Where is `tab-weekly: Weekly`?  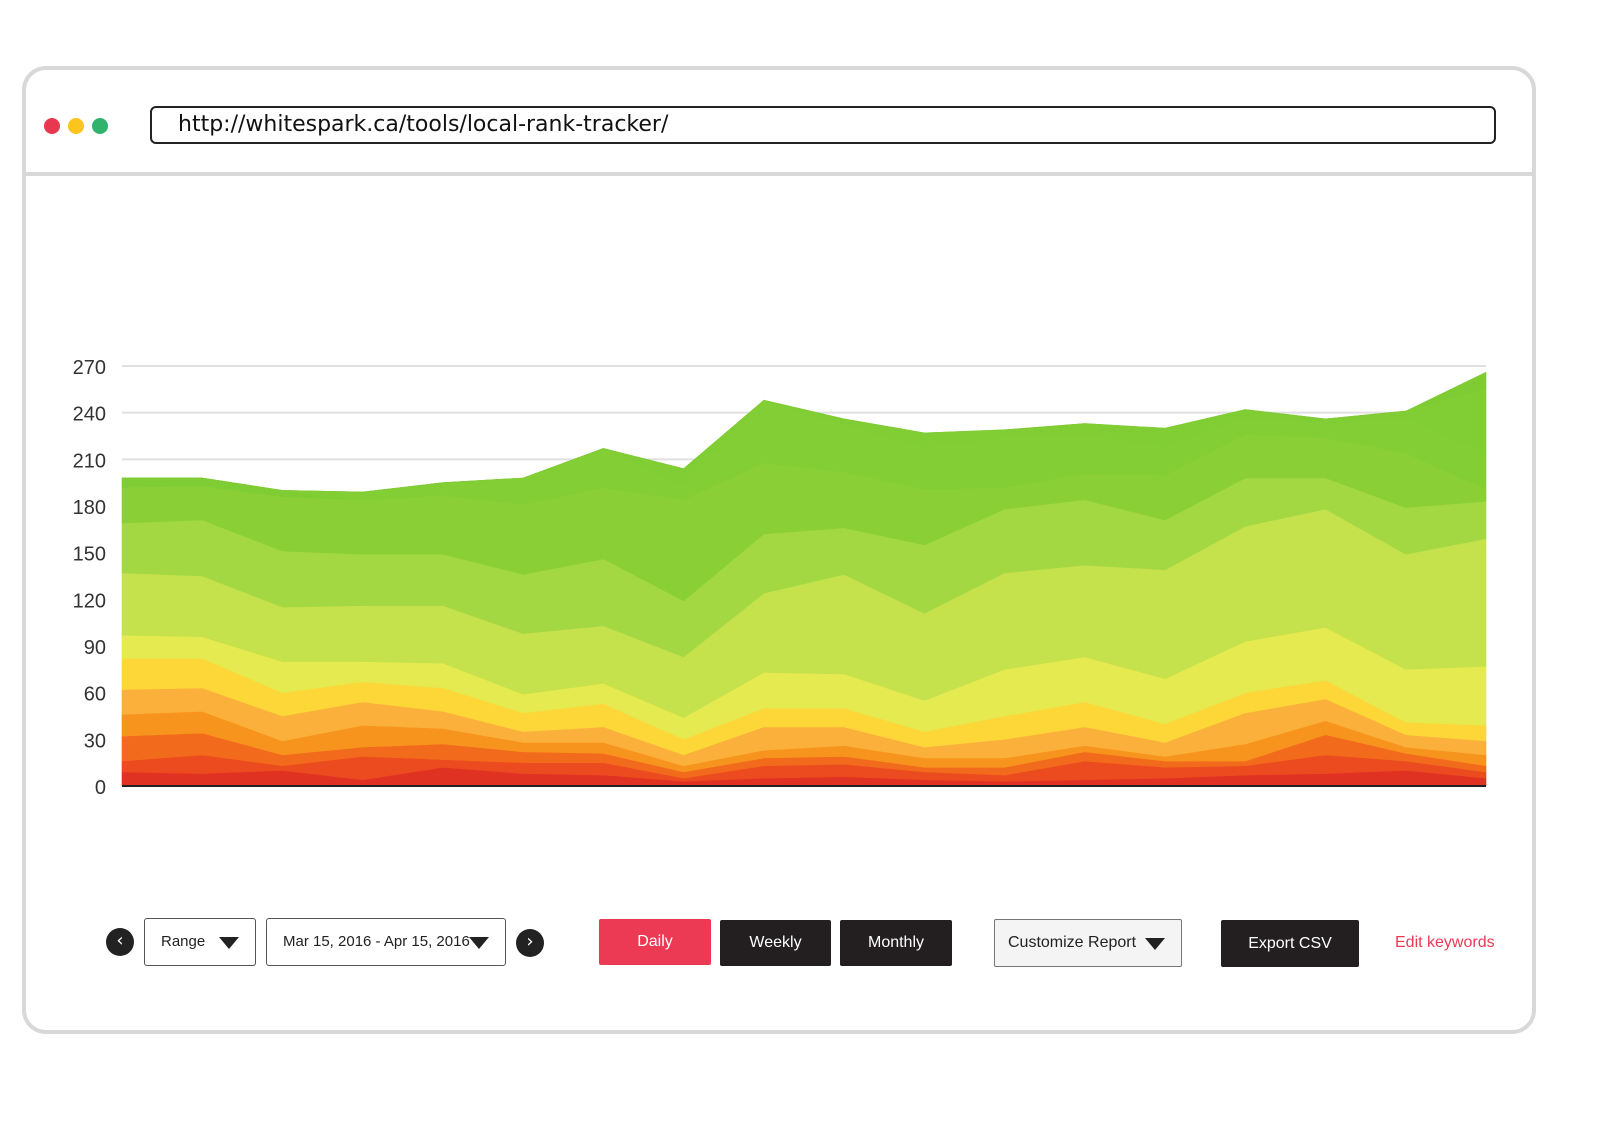 tab-weekly: Weekly is located at coordinates (775, 943).